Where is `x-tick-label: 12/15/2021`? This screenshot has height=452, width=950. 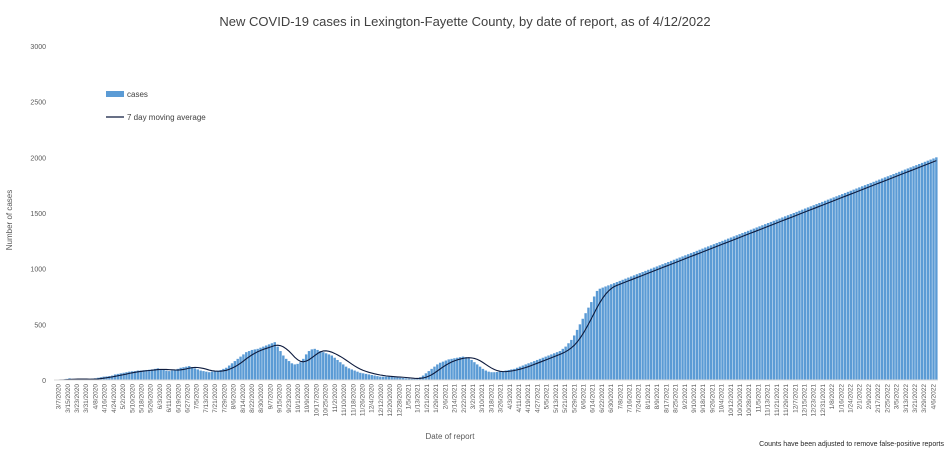 x-tick-label: 12/15/2021 is located at coordinates (804, 400).